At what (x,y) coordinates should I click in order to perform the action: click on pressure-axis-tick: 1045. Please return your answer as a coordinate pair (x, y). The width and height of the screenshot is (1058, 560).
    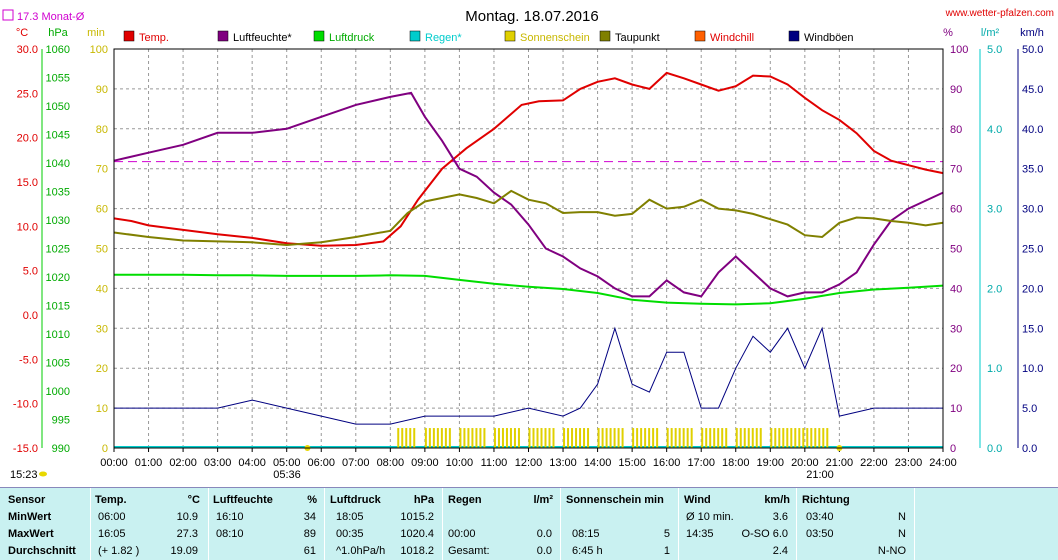
    Looking at the image, I should click on (58, 136).